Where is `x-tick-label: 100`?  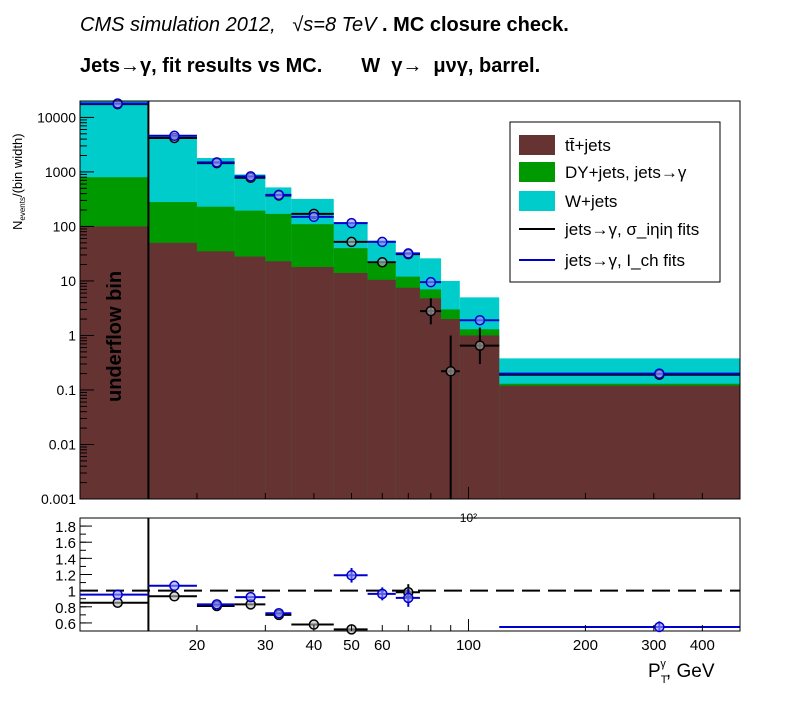 x-tick-label: 100 is located at coordinates (468, 645).